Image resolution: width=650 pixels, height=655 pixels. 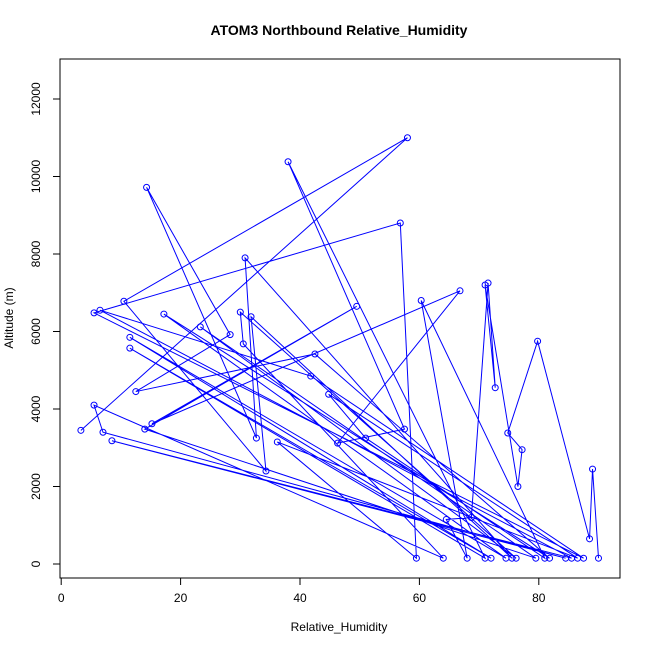 I want to click on y-tick-label: 4000, so click(x=36, y=408).